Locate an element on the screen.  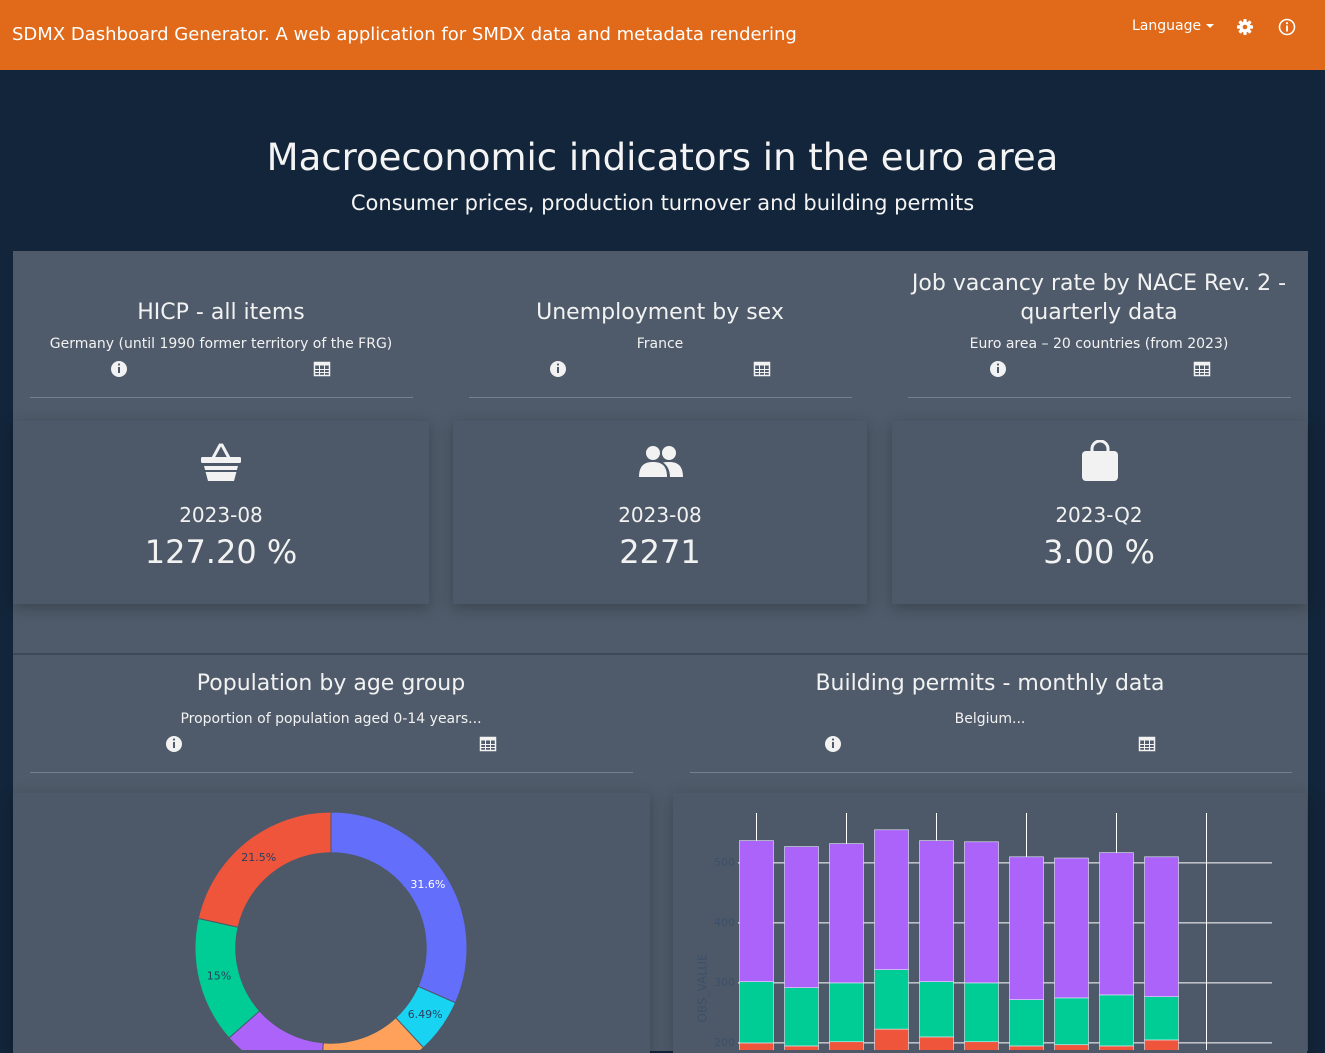
chart-title: Population by age group is located at coordinates (331, 683).